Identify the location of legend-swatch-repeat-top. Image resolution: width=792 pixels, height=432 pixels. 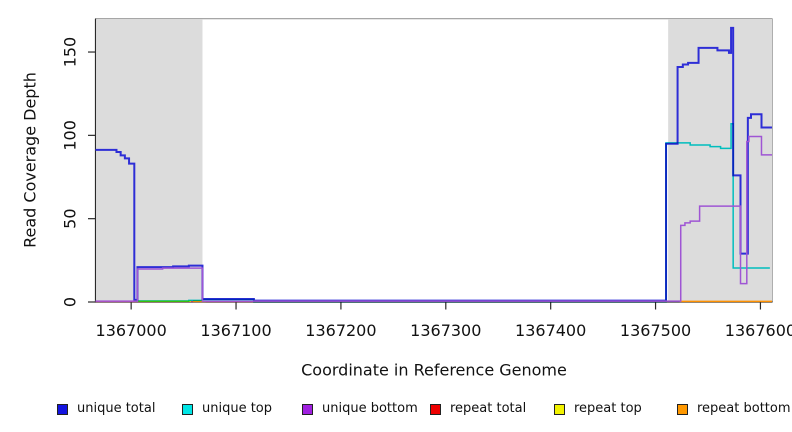
(559, 409).